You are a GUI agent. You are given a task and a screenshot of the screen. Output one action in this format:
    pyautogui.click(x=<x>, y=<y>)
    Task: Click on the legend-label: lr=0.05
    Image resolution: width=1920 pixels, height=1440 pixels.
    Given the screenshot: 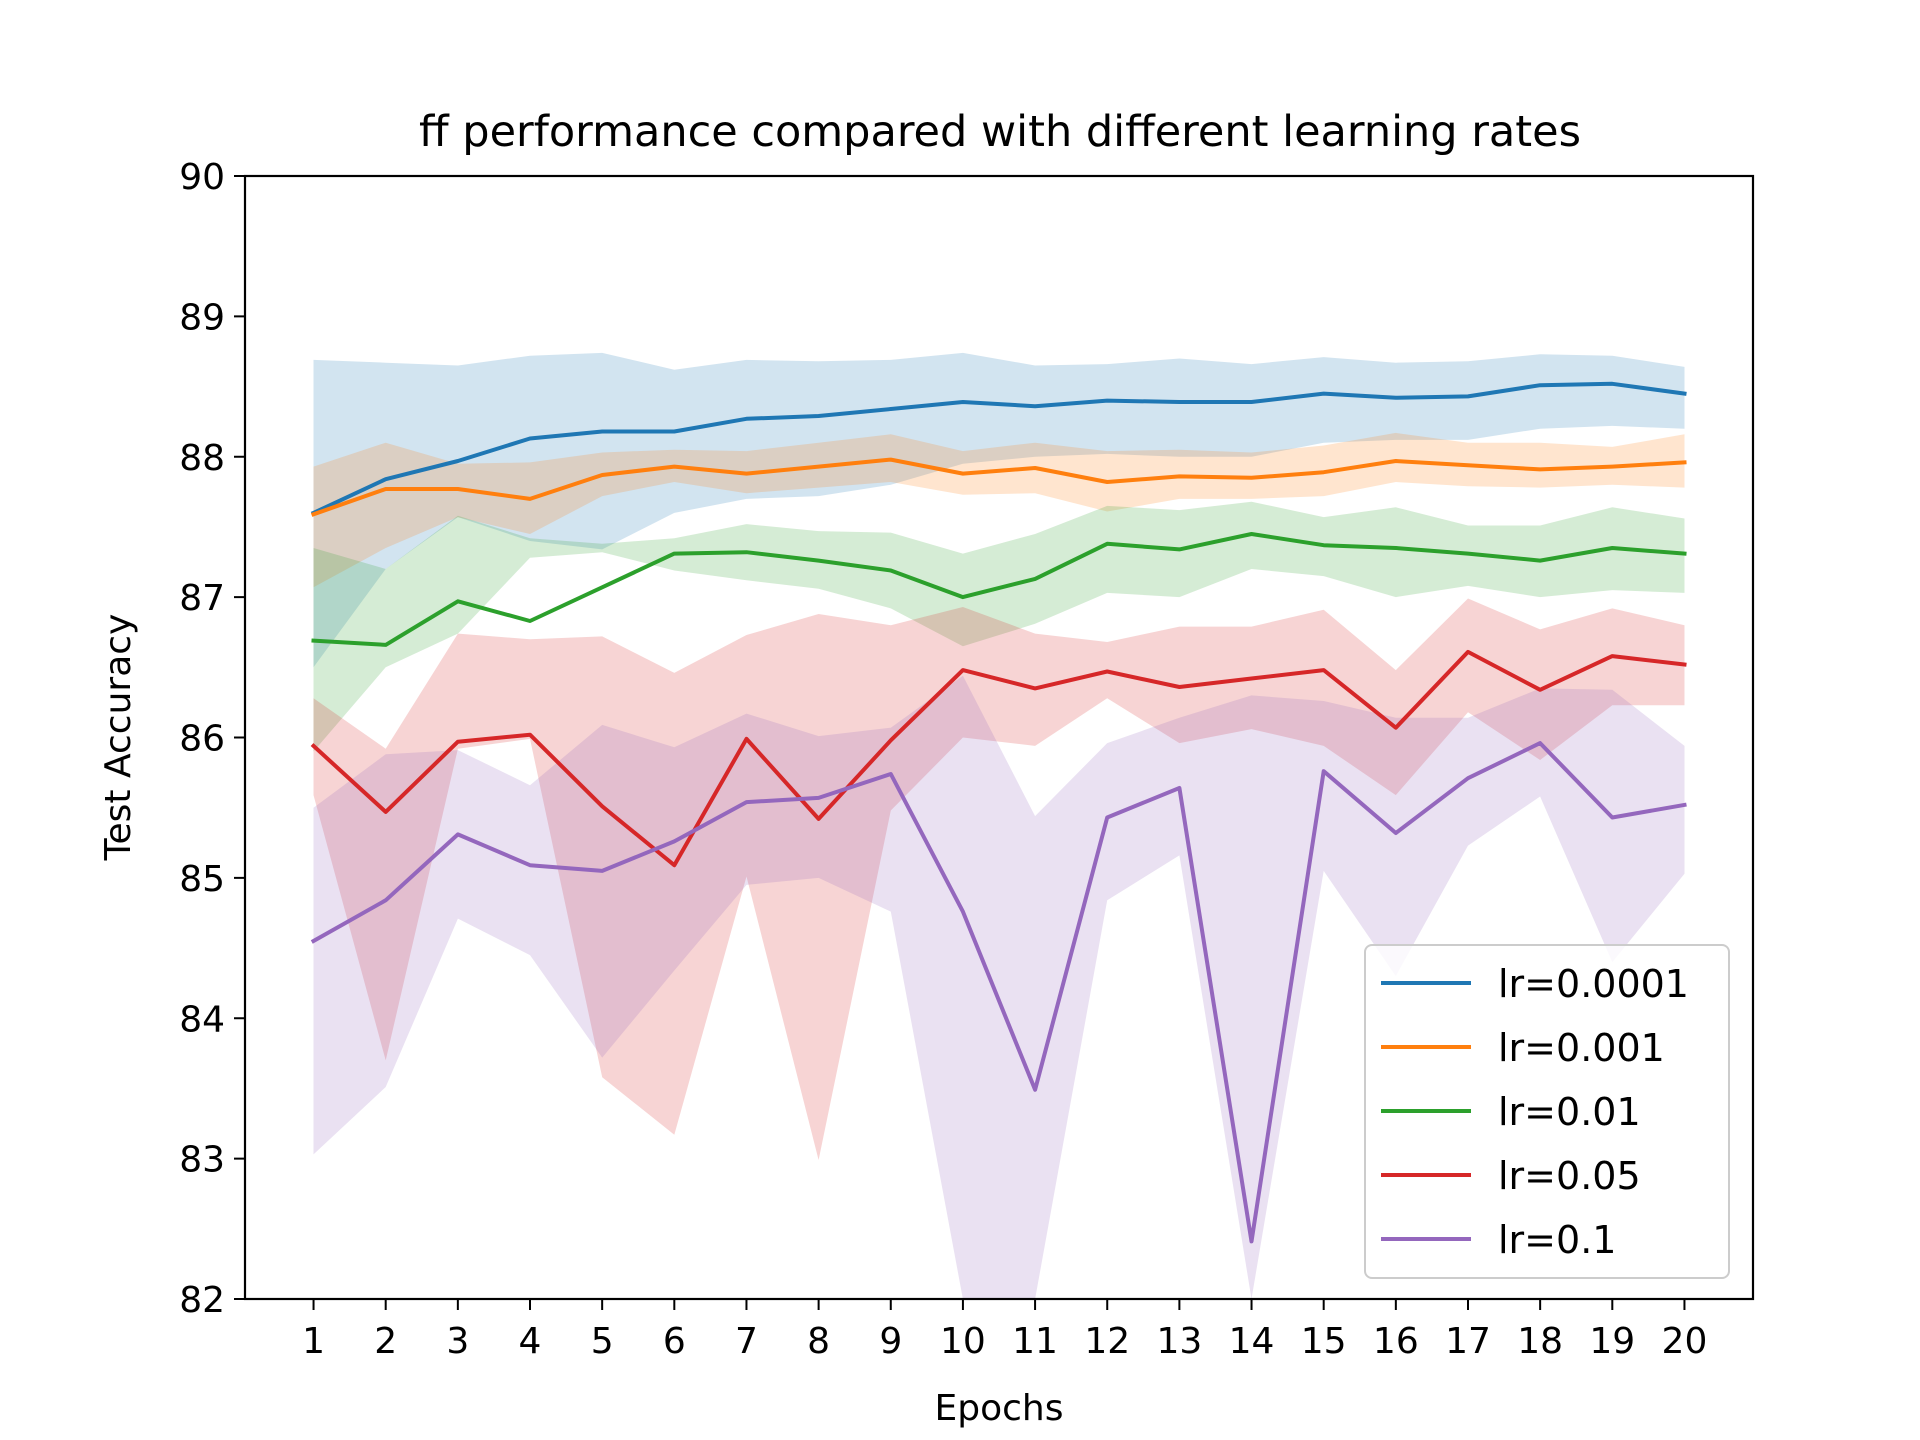 What is the action you would take?
    pyautogui.click(x=1569, y=1176)
    